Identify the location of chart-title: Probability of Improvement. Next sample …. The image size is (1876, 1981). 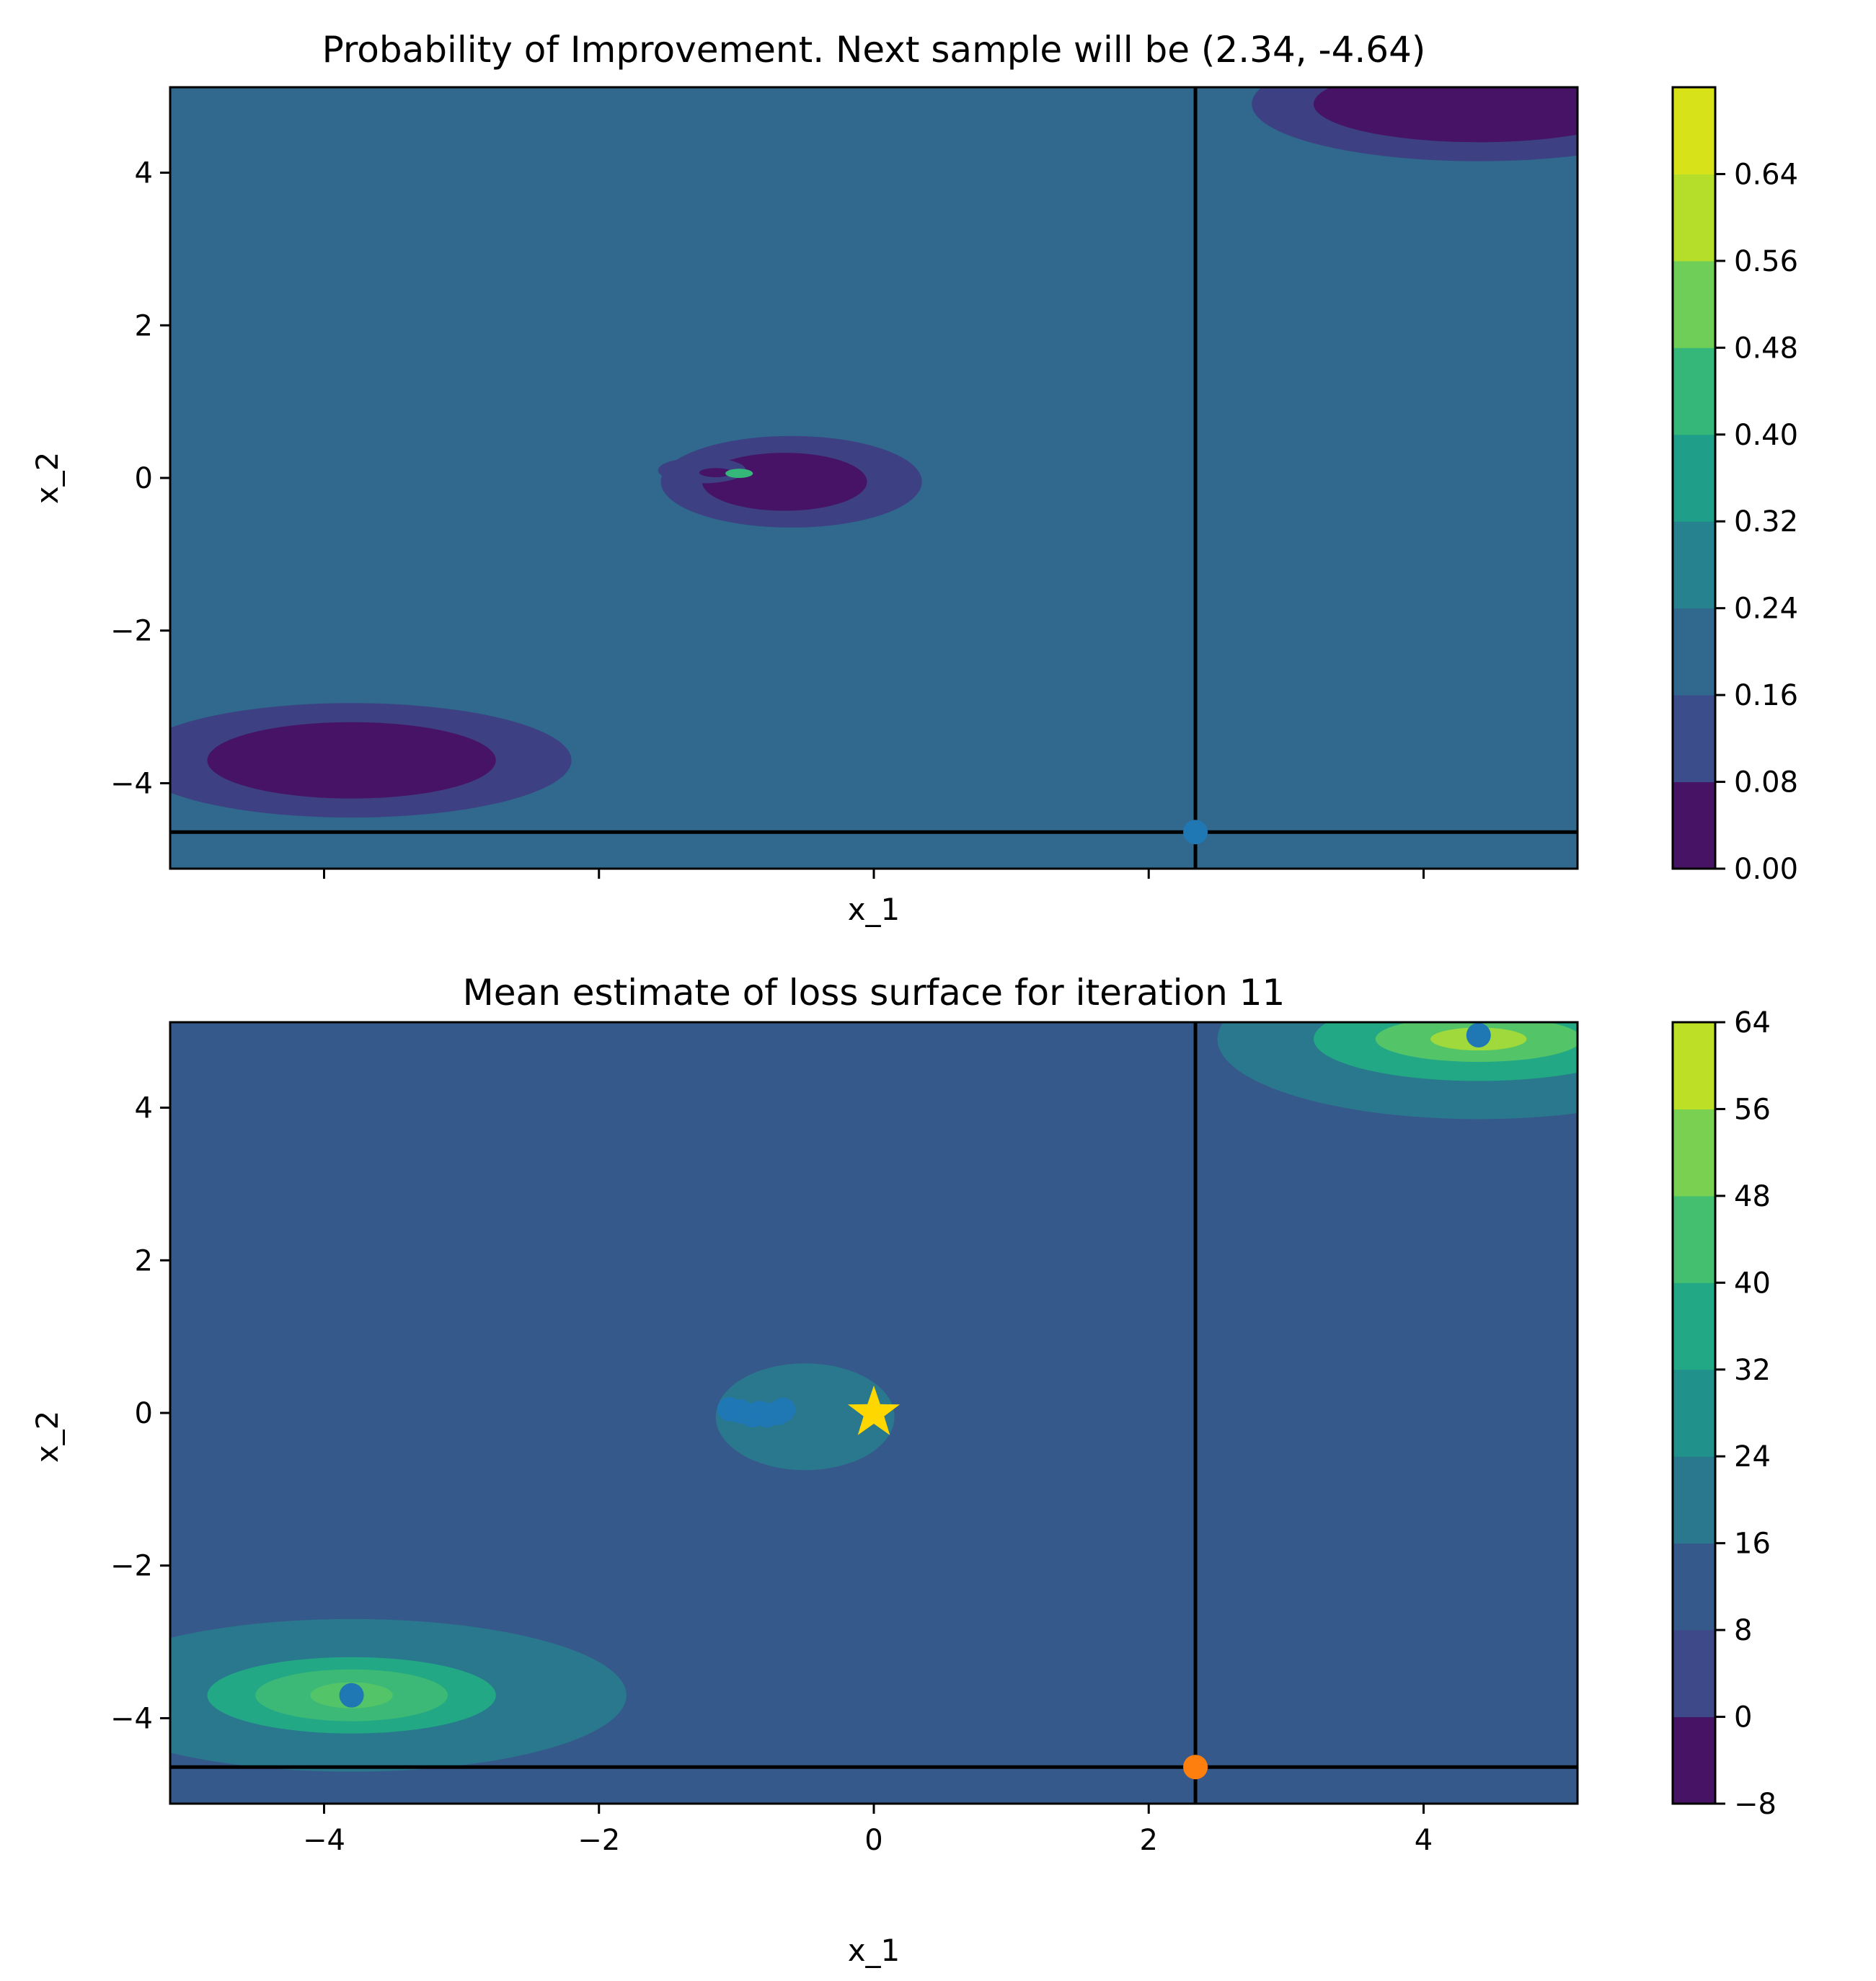
(874, 50).